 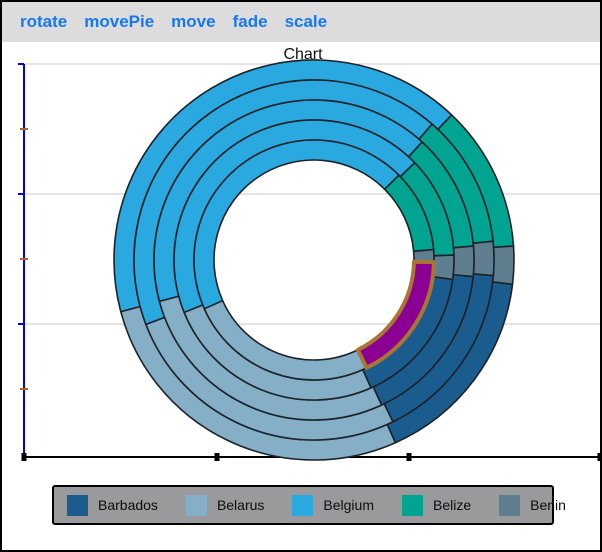 What do you see at coordinates (412, 505) in the screenshot?
I see `legend-swatch-belize` at bounding box center [412, 505].